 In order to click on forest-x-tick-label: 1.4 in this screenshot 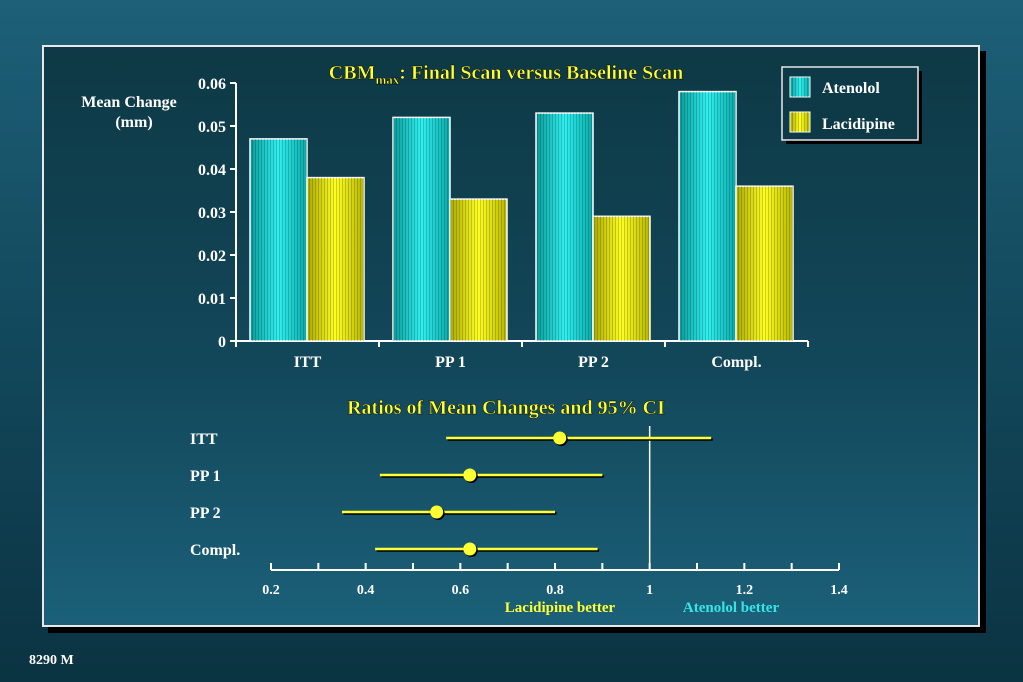, I will do `click(839, 590)`.